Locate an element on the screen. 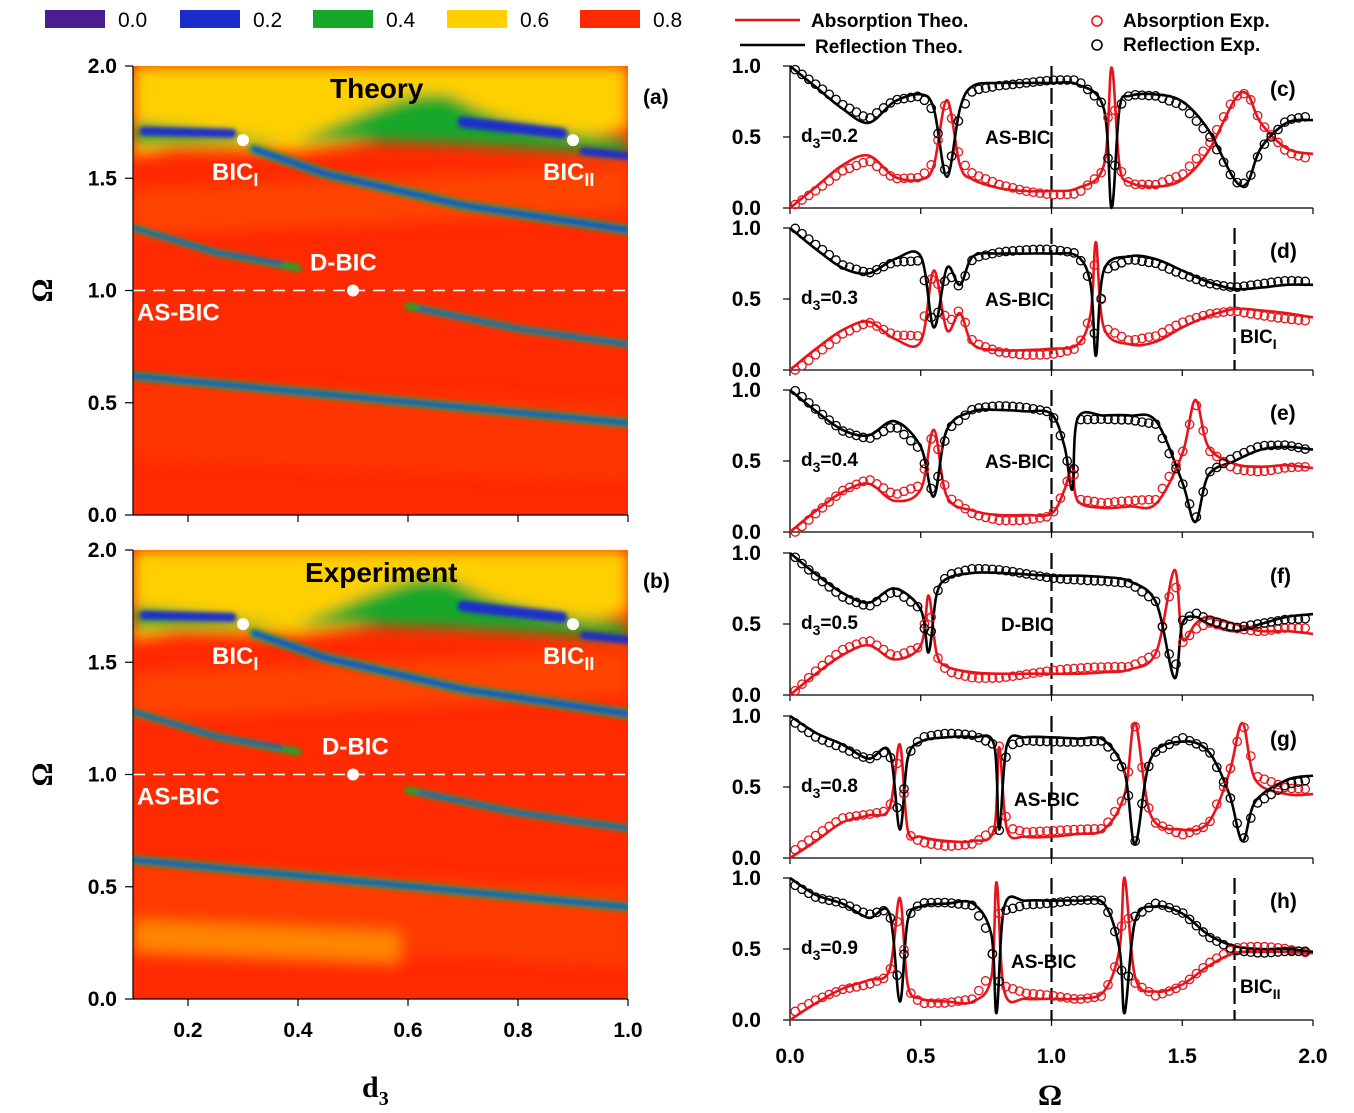 This screenshot has height=1113, width=1354. line-panel-e: 0.0 0.5 1.0 d3=0.4 AS-BIC (e) is located at coordinates (1023, 461).